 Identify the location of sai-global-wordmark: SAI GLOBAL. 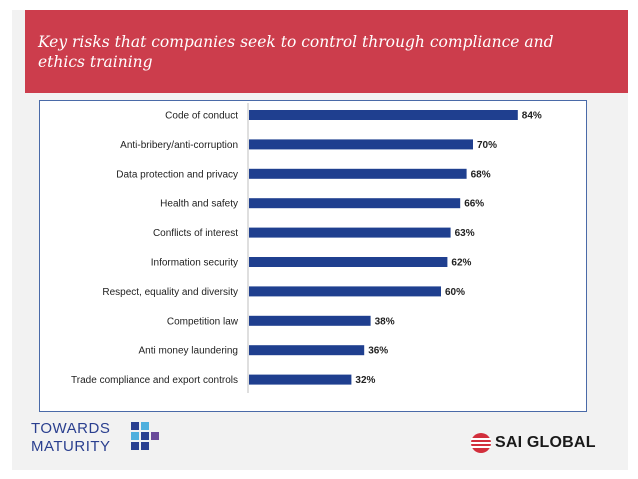
(545, 442).